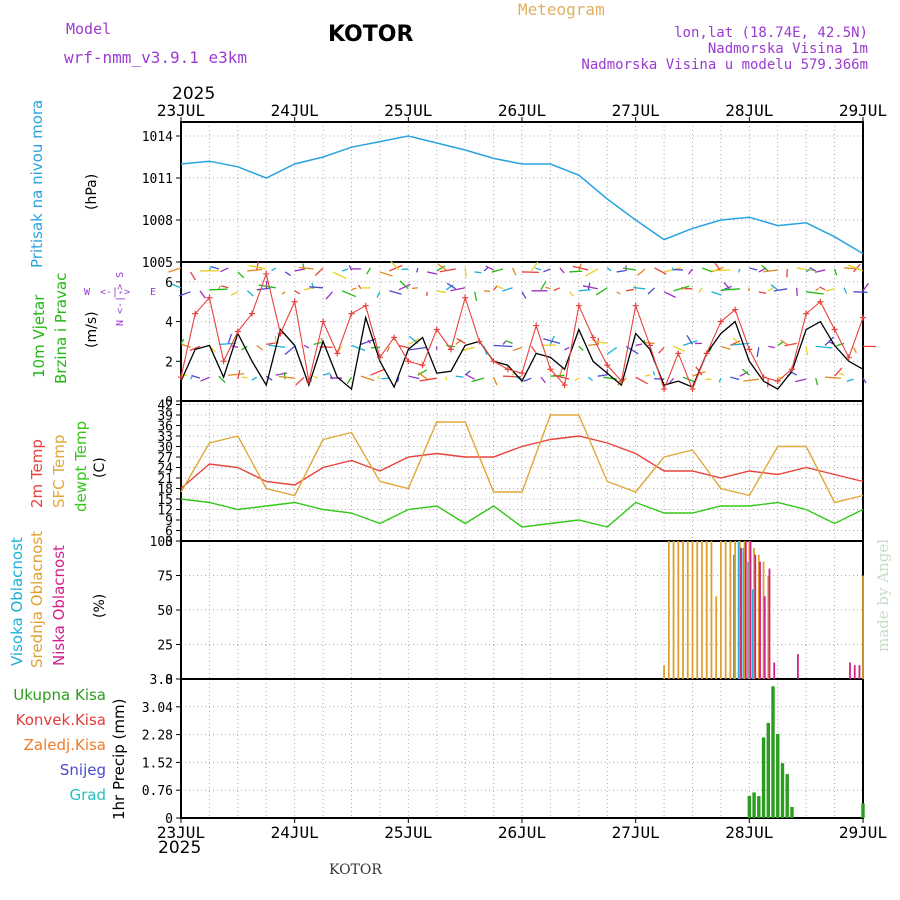  I want to click on y-tick-label: 1008, so click(157, 221).